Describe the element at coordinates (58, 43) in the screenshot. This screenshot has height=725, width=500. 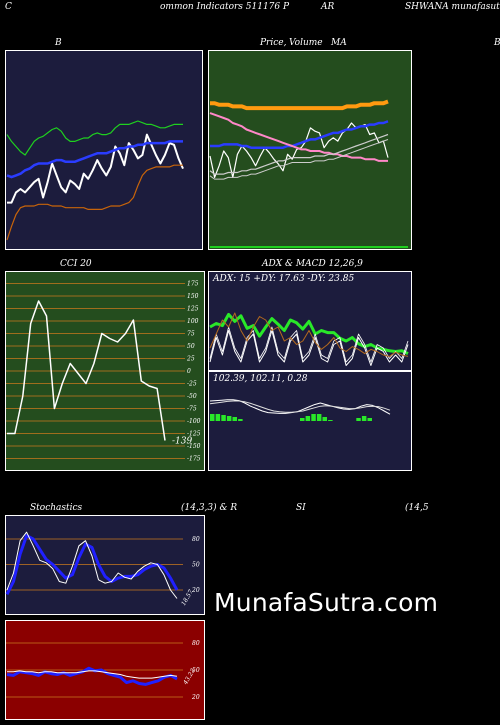
I see `bb-label: B` at that location.